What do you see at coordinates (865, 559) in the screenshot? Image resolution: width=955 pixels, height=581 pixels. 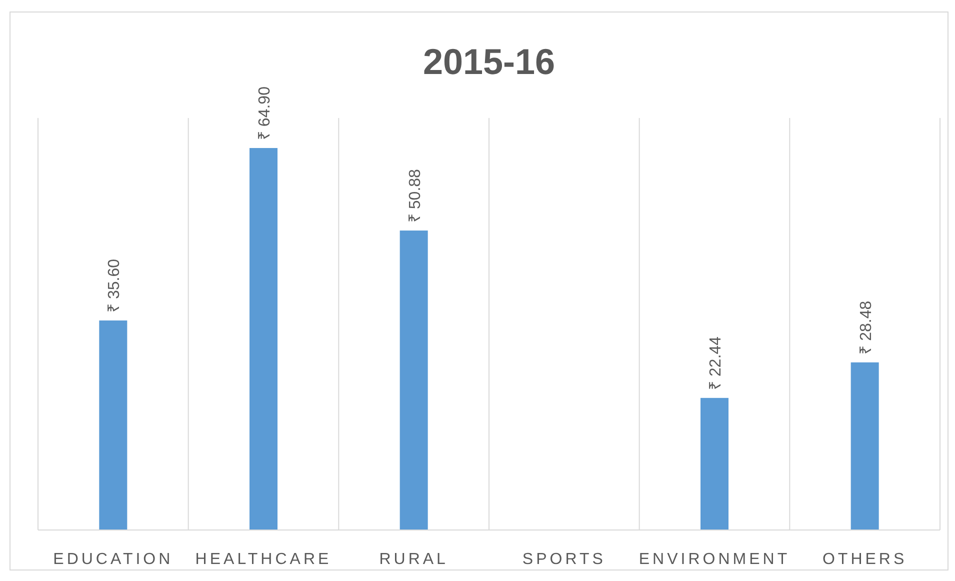 I see `x-tick-label: OTHERS` at bounding box center [865, 559].